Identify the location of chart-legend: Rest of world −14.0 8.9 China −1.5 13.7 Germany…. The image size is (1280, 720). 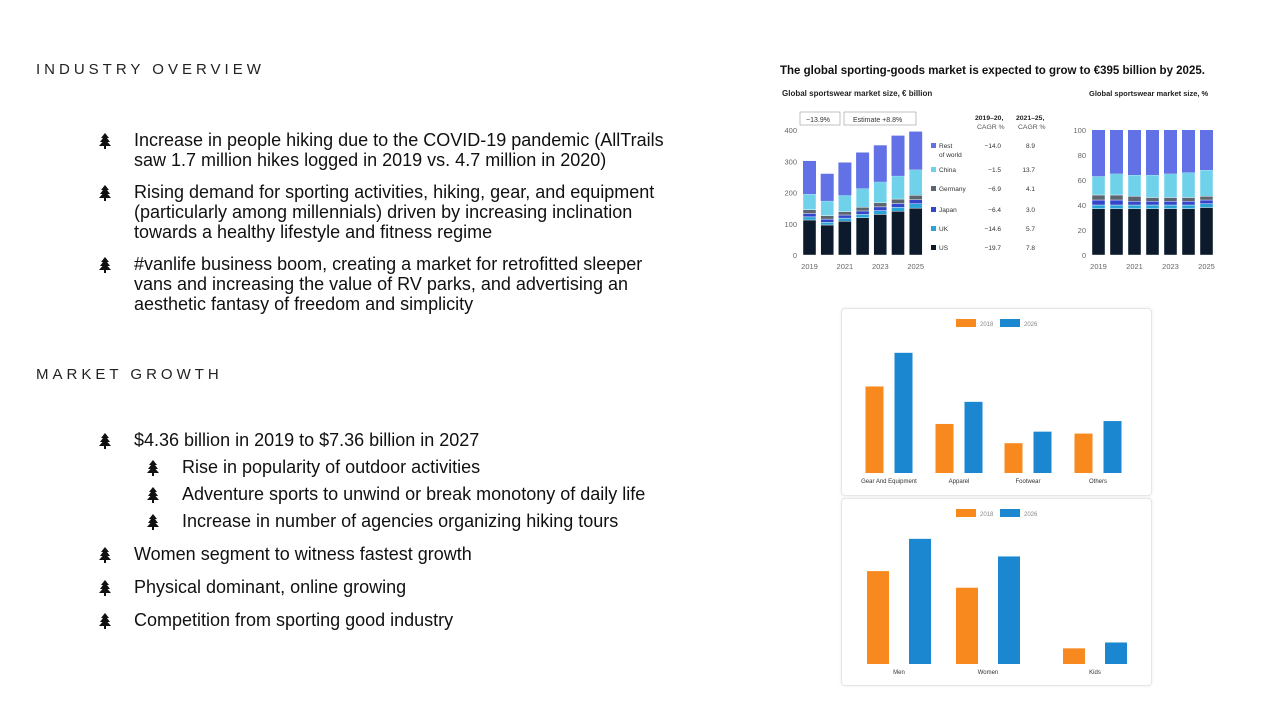
(983, 197).